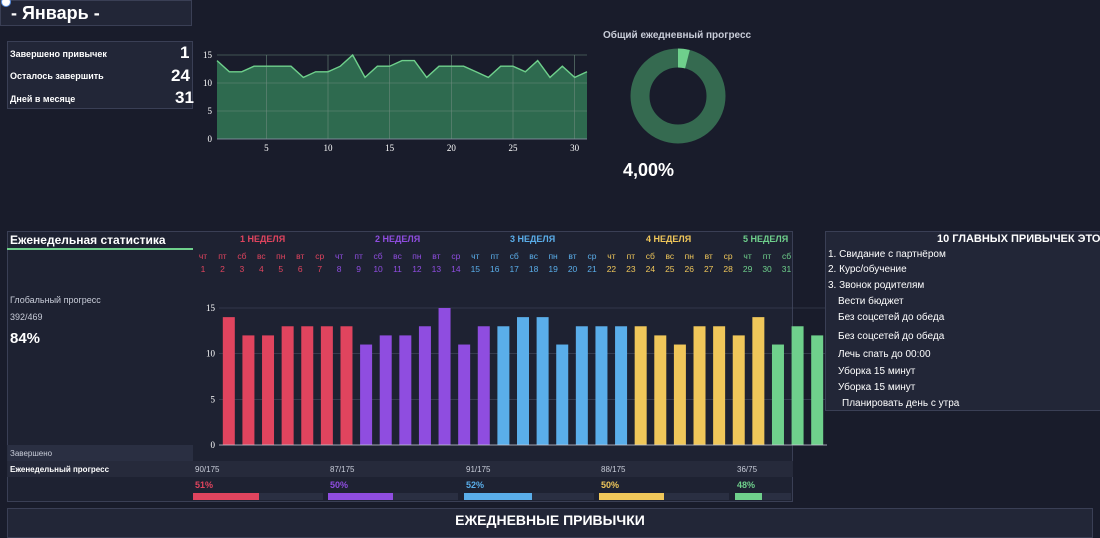 The width and height of the screenshot is (1100, 538). What do you see at coordinates (766, 239) in the screenshot?
I see `week-label-5: 5 НЕДЕЛЯ` at bounding box center [766, 239].